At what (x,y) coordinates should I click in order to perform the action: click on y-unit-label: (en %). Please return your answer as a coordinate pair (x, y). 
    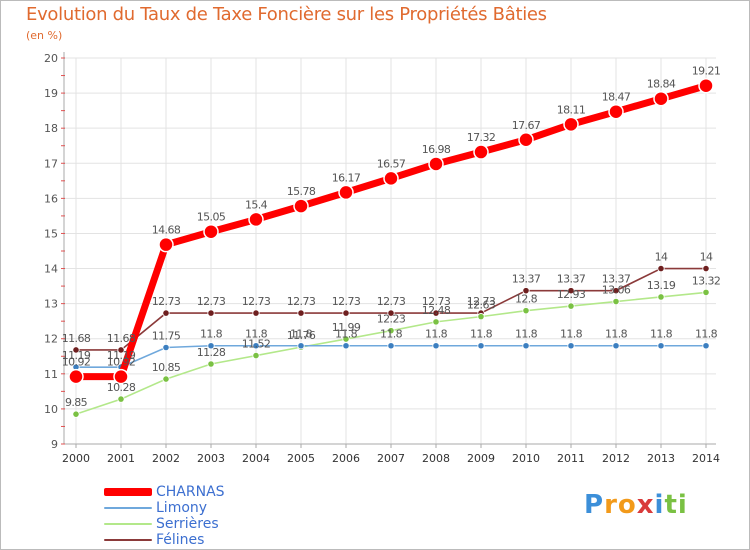
    Looking at the image, I should click on (44, 35).